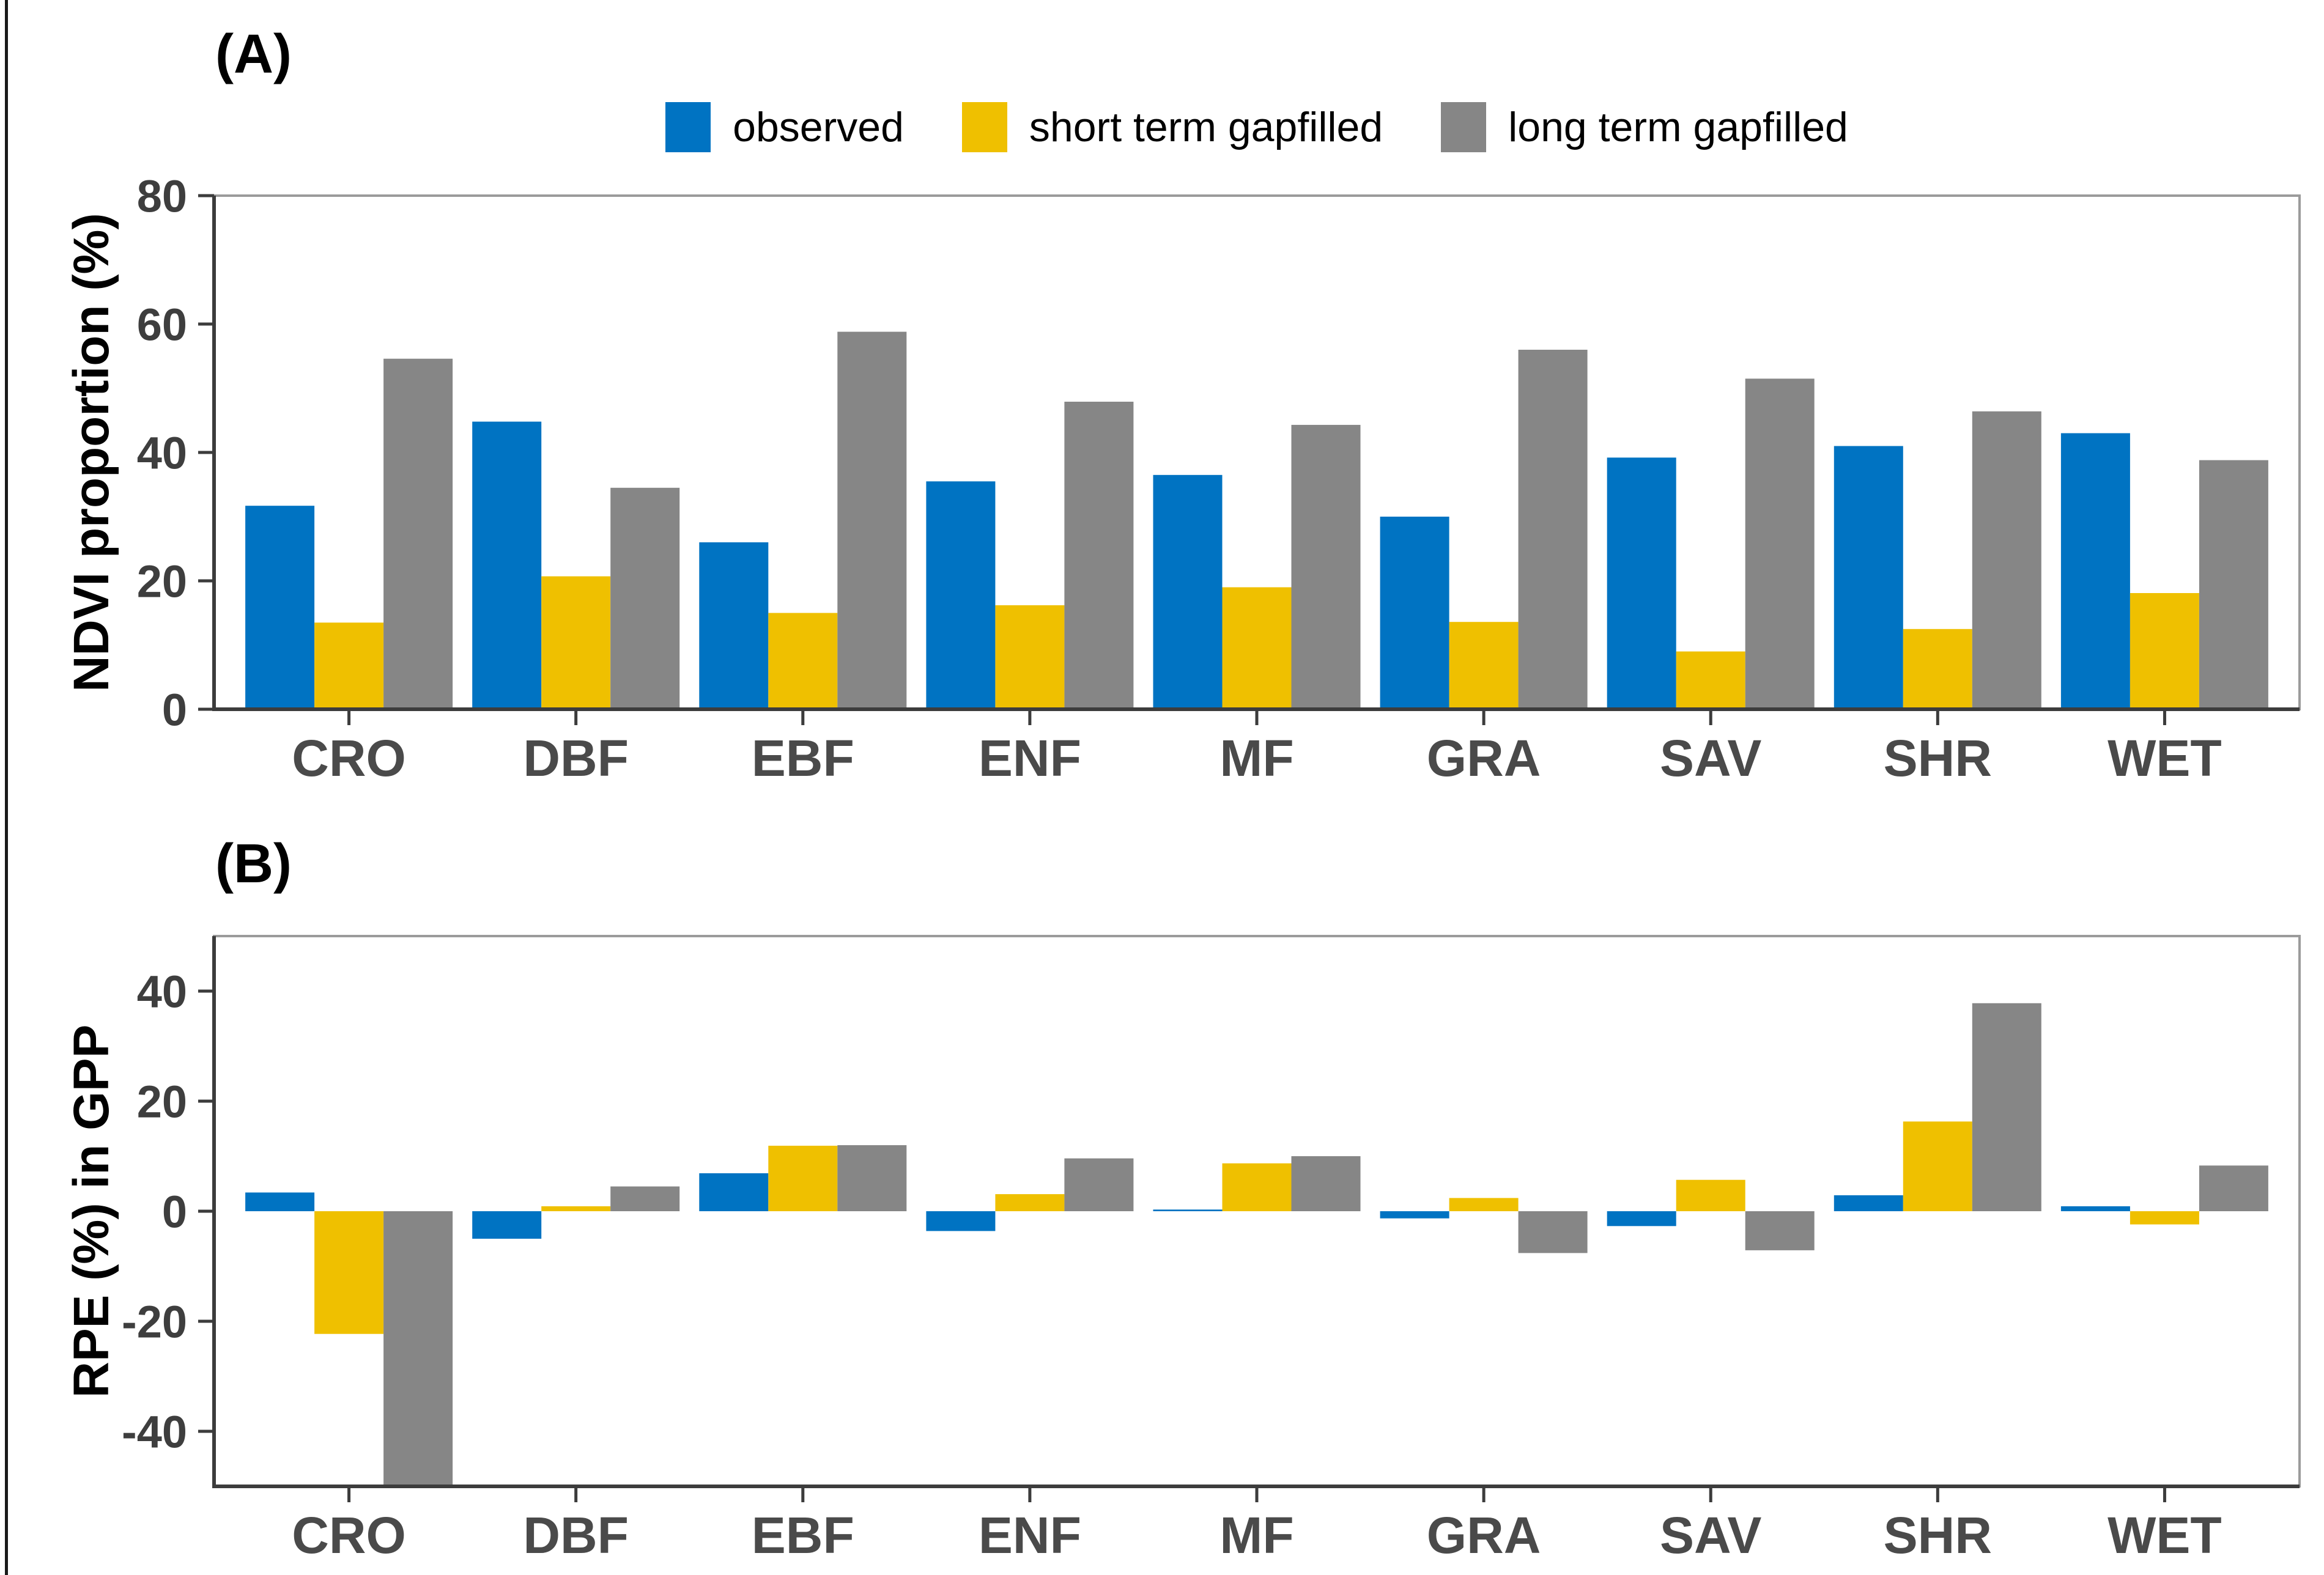 The height and width of the screenshot is (1575, 2324). Describe the element at coordinates (1937, 669) in the screenshot. I see `bar-A-SHR-short-term-gapfilled` at that location.